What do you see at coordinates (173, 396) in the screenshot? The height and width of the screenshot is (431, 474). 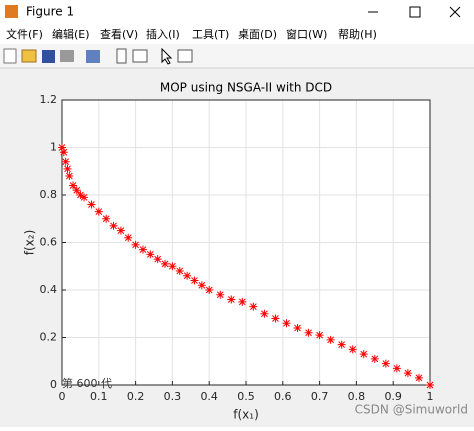 I see `x-tick-label: 0.3` at bounding box center [173, 396].